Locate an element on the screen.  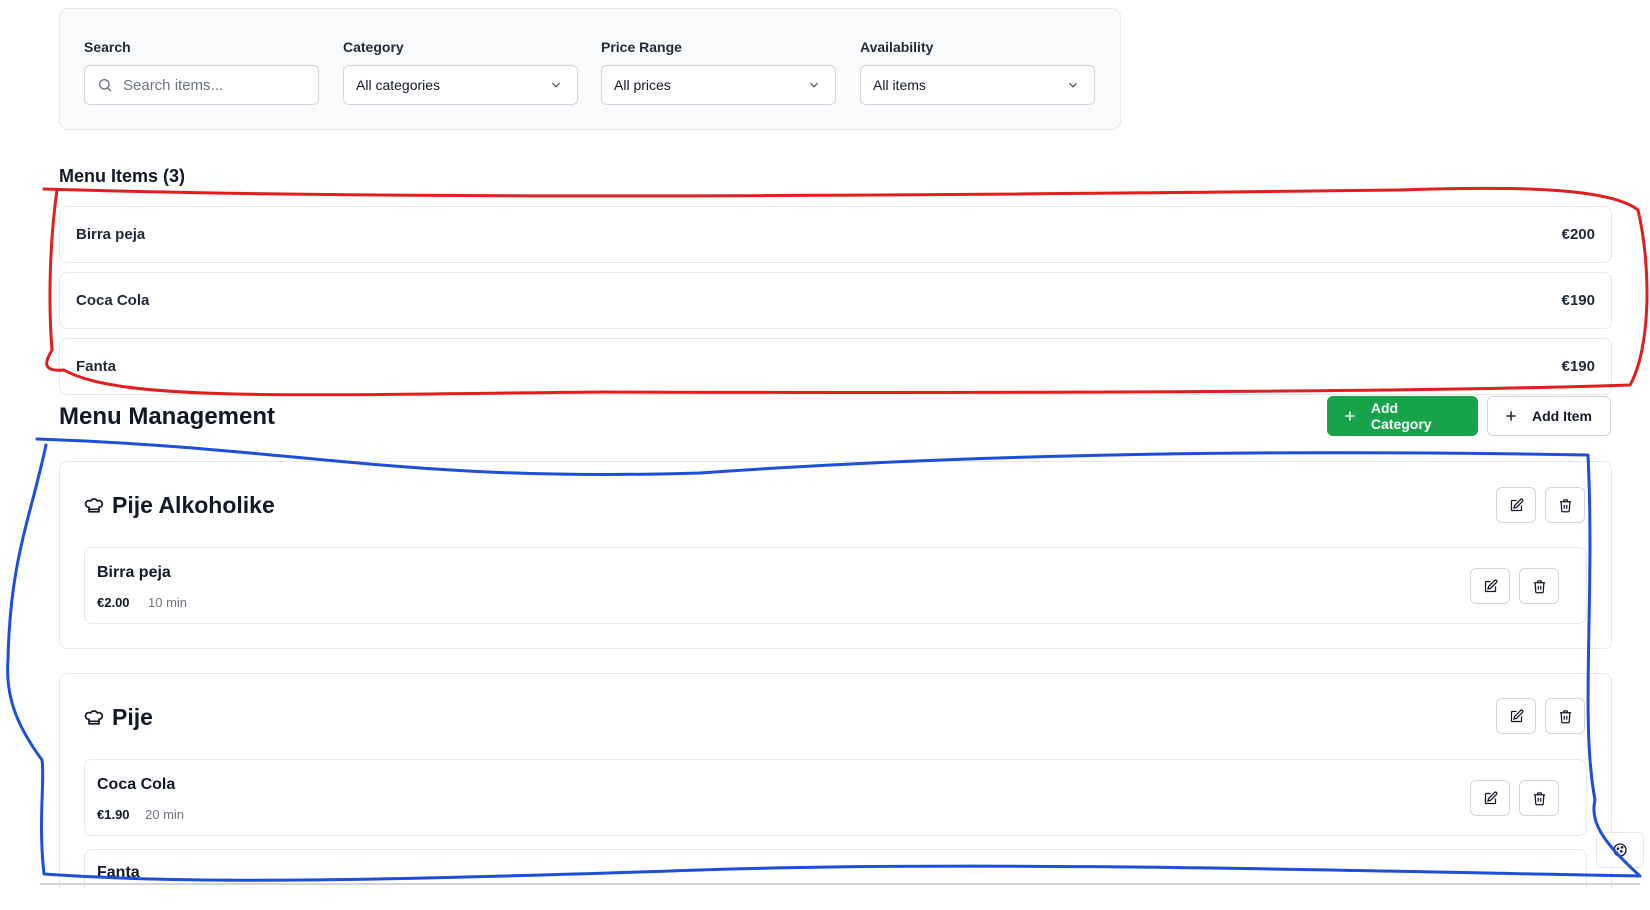
category-header: Pije Alkoholike is located at coordinates (179, 505).